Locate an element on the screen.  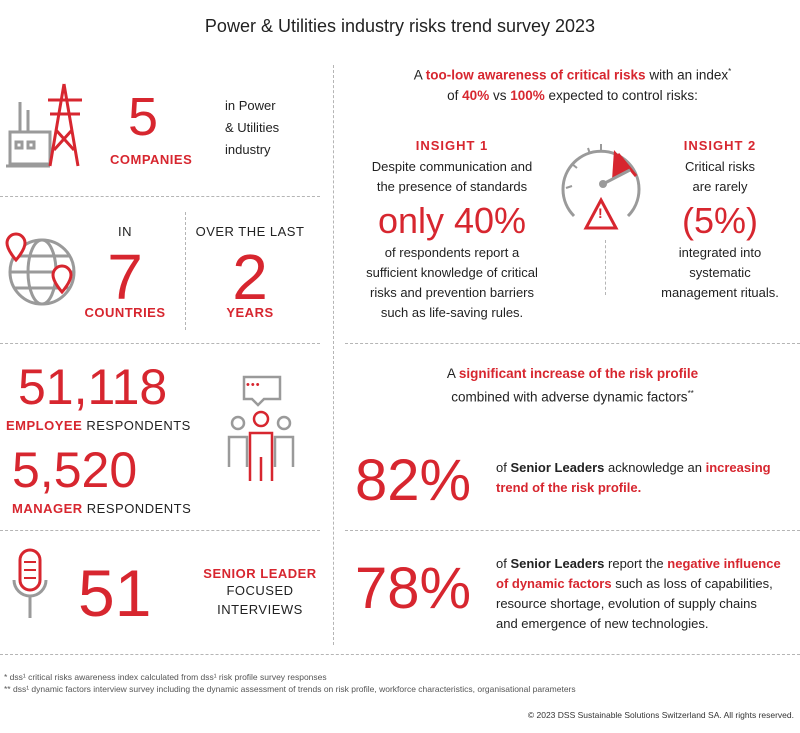
managers-value: 5,520 is located at coordinates (75, 470).